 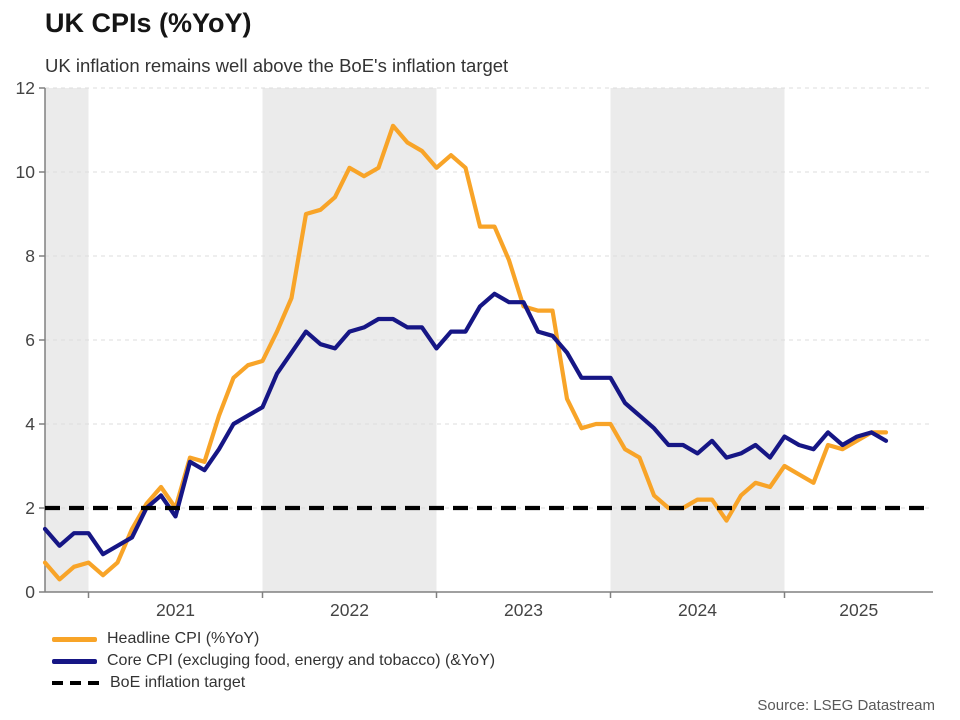 I want to click on x-tick-label: 2024, so click(x=697, y=610).